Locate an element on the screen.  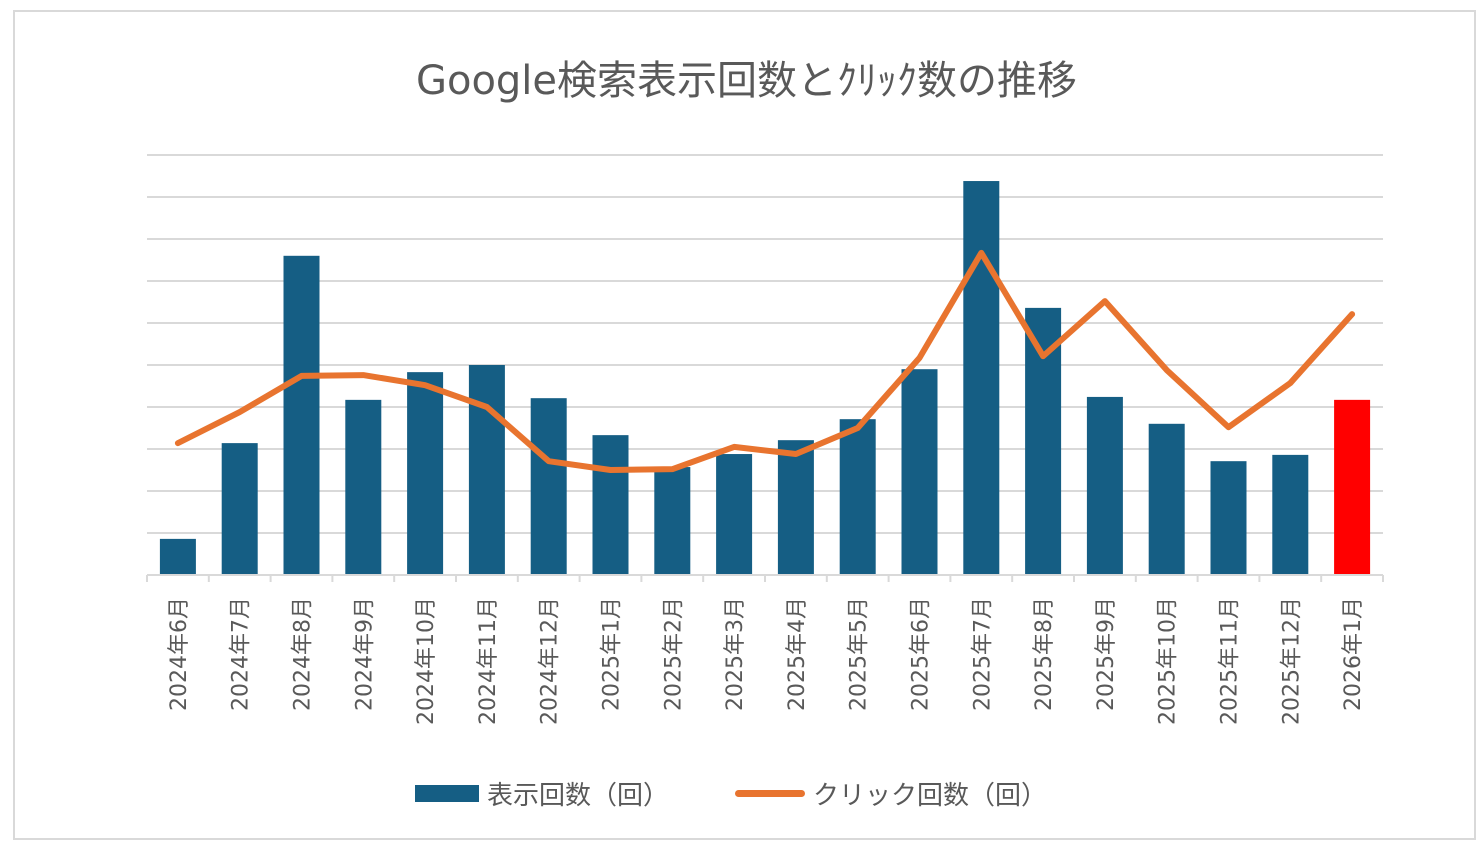
legend: 表示回数（回） クリック回数（回） is located at coordinates (731, 793).